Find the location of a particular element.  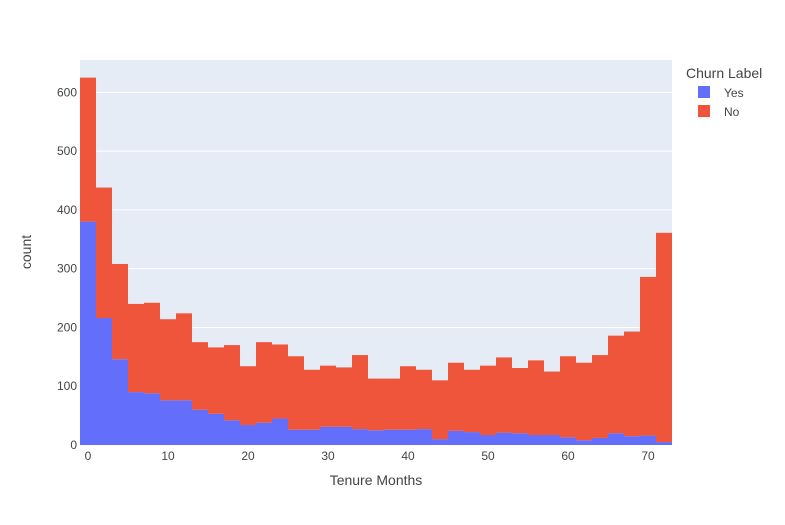

legend-swatch-yes is located at coordinates (704, 92).